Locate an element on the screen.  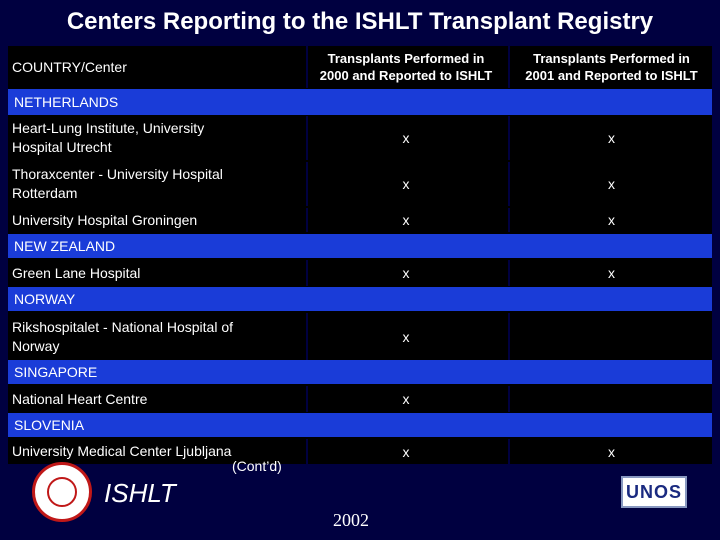
center-name: National Heart Centre is located at coordinates (80, 398).